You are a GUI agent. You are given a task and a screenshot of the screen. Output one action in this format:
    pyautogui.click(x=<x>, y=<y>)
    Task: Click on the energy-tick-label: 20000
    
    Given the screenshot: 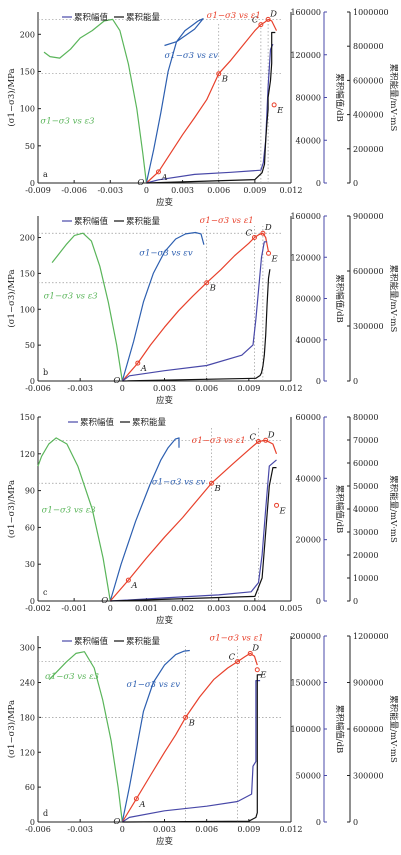 What is the action you would take?
    pyautogui.click(x=365, y=555)
    